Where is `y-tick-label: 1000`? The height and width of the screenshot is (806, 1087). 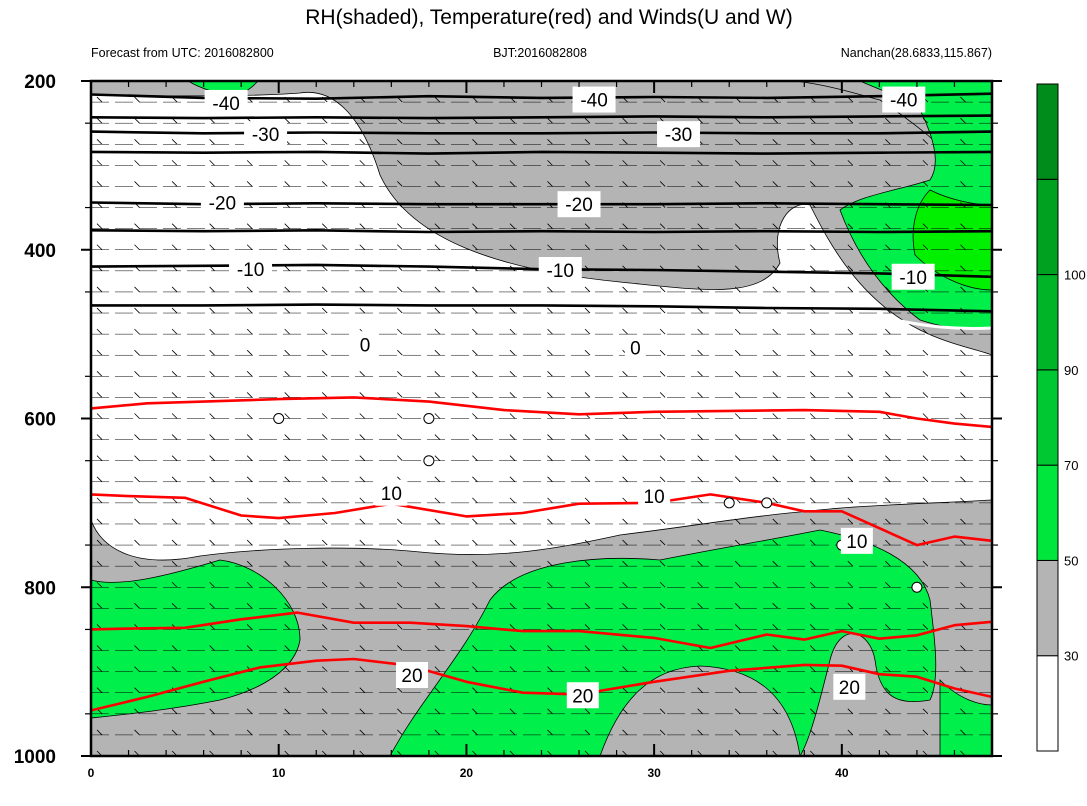
y-tick-label: 1000 is located at coordinates (35, 757).